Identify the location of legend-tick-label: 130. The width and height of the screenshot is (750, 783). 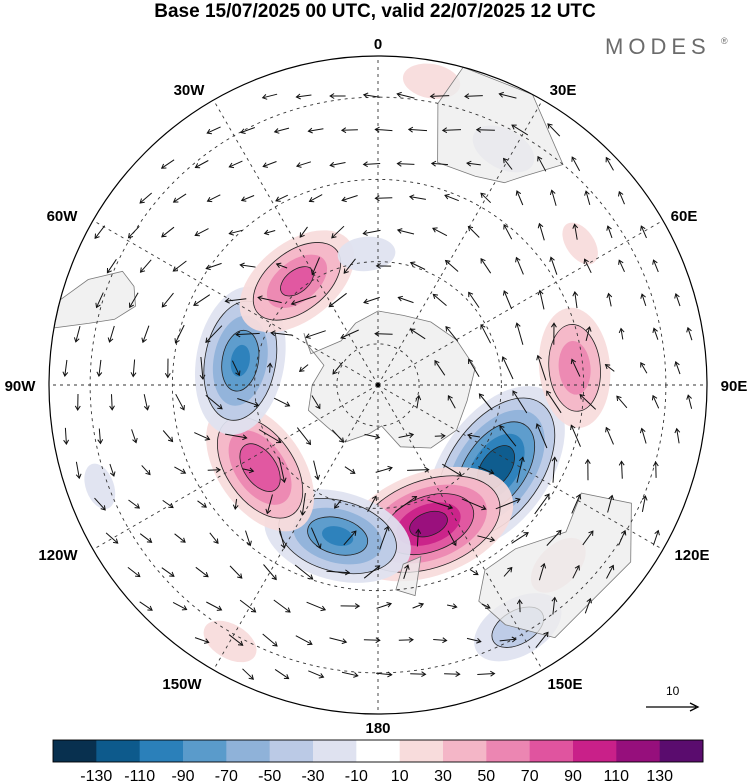
(659, 775).